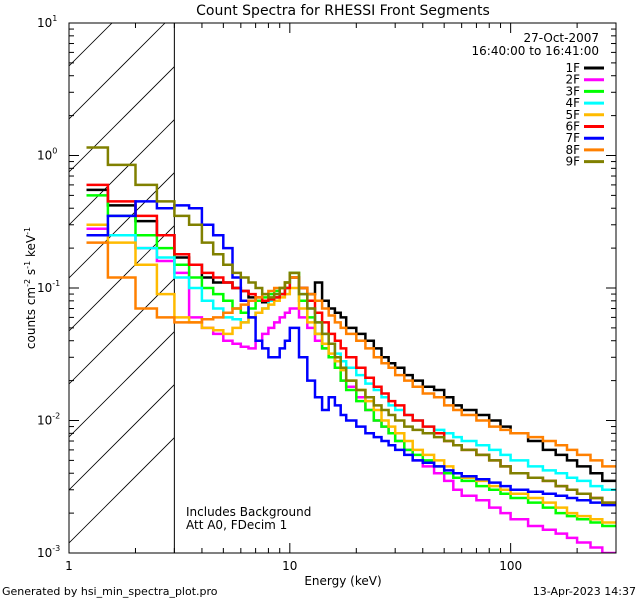 Image resolution: width=640 pixels, height=600 pixels. What do you see at coordinates (572, 80) in the screenshot?
I see `legend-label-2F: 2F` at bounding box center [572, 80].